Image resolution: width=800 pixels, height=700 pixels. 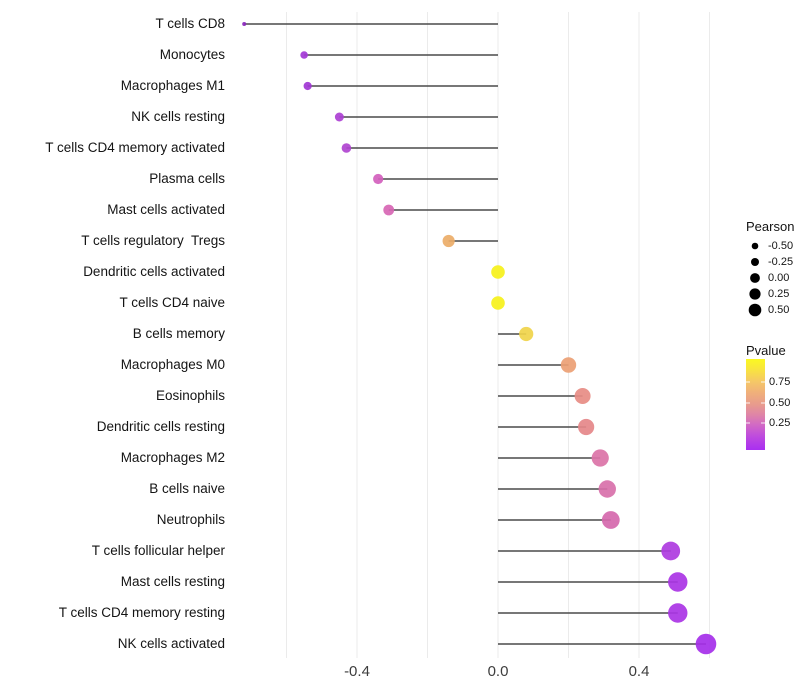 What do you see at coordinates (779, 294) in the screenshot?
I see `size-legend-label: 0.25` at bounding box center [779, 294].